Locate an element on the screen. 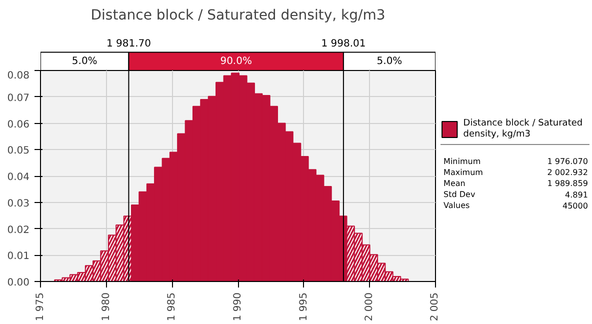 The width and height of the screenshot is (592, 324). x-tick-label: 2 000 is located at coordinates (370, 307).